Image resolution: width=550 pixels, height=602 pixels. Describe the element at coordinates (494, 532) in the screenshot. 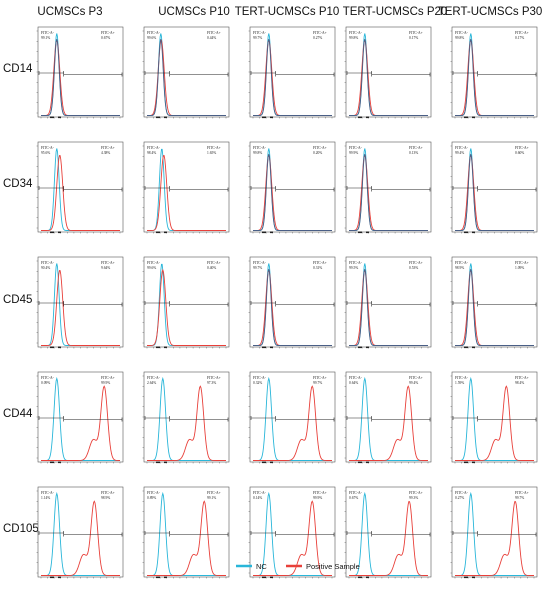

I see `histogram-panel: FITC-A-0.27% FITC-A+99.7%` at that location.